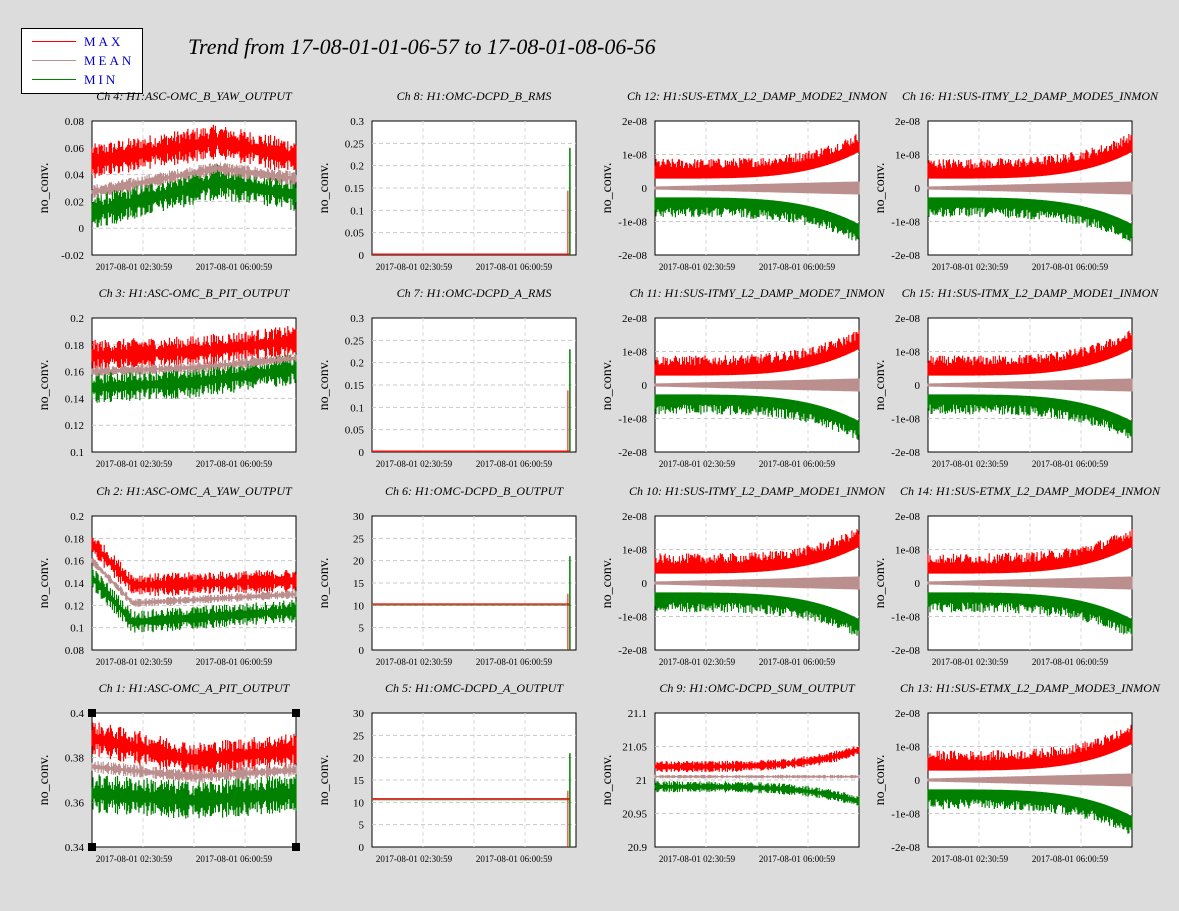  Describe the element at coordinates (357, 319) in the screenshot. I see `y-tick-label: 0.3` at that location.